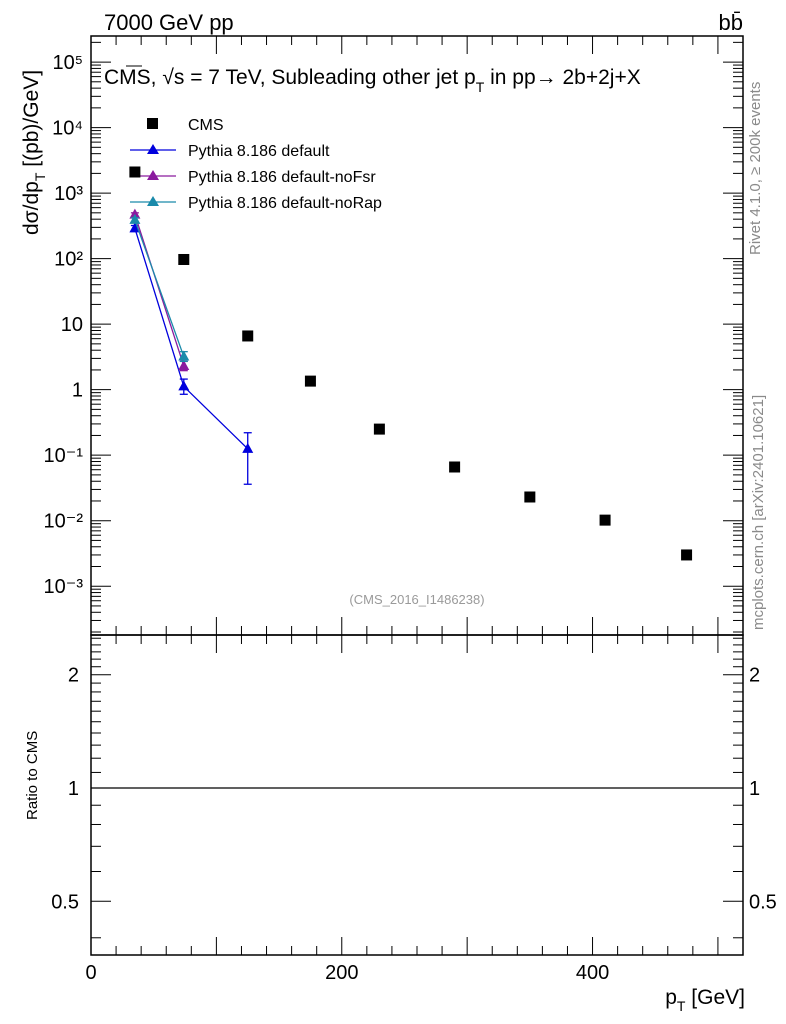 This screenshot has width=786, height=1024. Describe the element at coordinates (754, 676) in the screenshot. I see `ratio-tick-label-right: 2` at that location.